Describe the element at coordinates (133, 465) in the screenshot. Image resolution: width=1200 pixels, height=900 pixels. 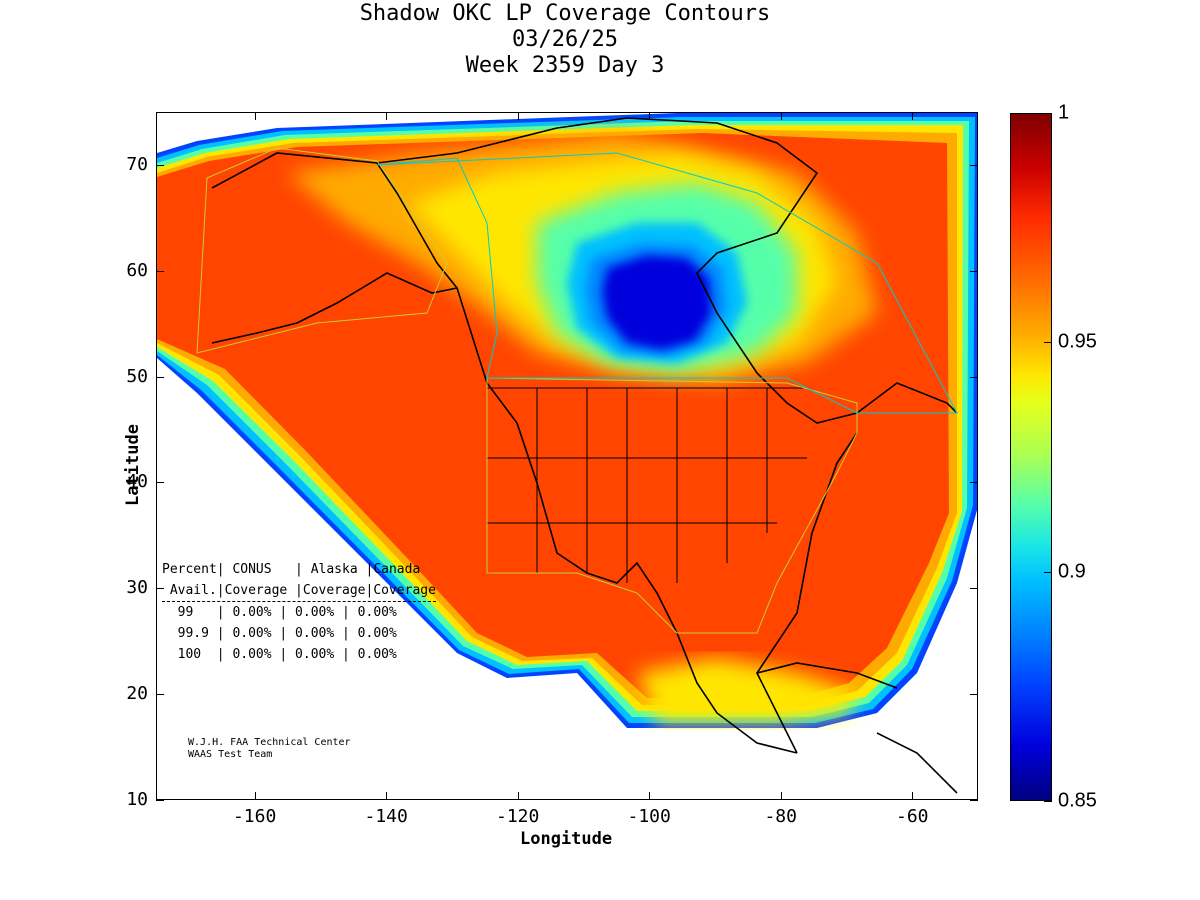
I see `y-axis-label: Latitude` at that location.